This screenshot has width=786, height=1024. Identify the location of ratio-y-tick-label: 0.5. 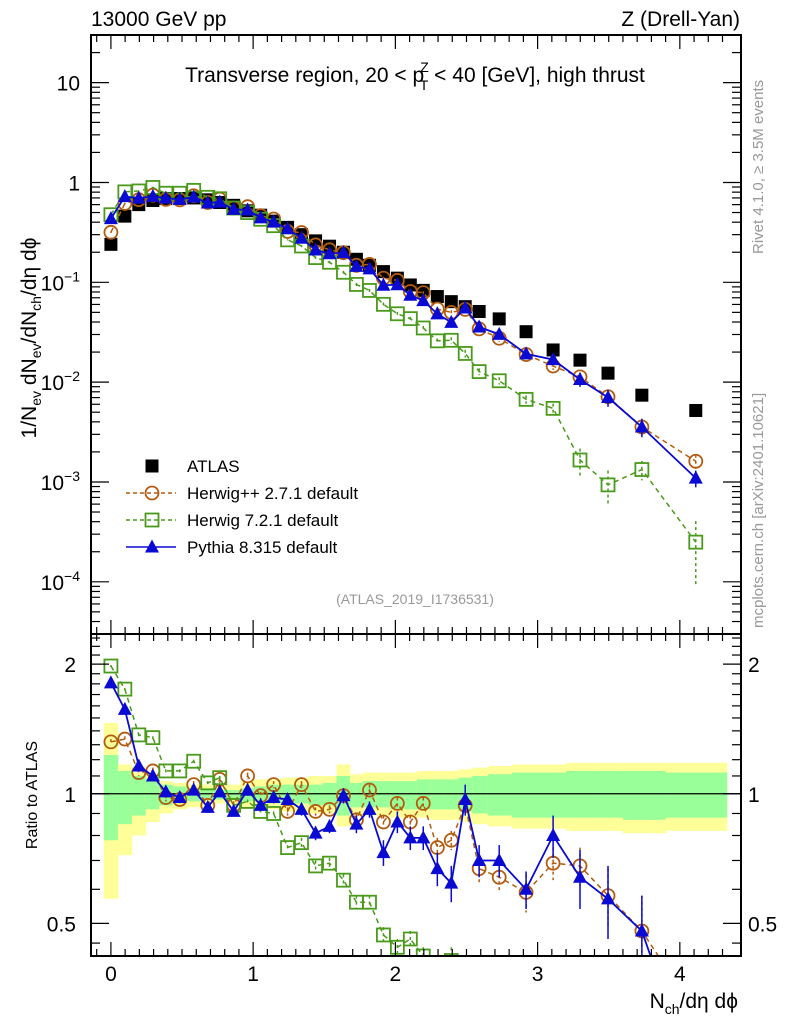
(61, 924).